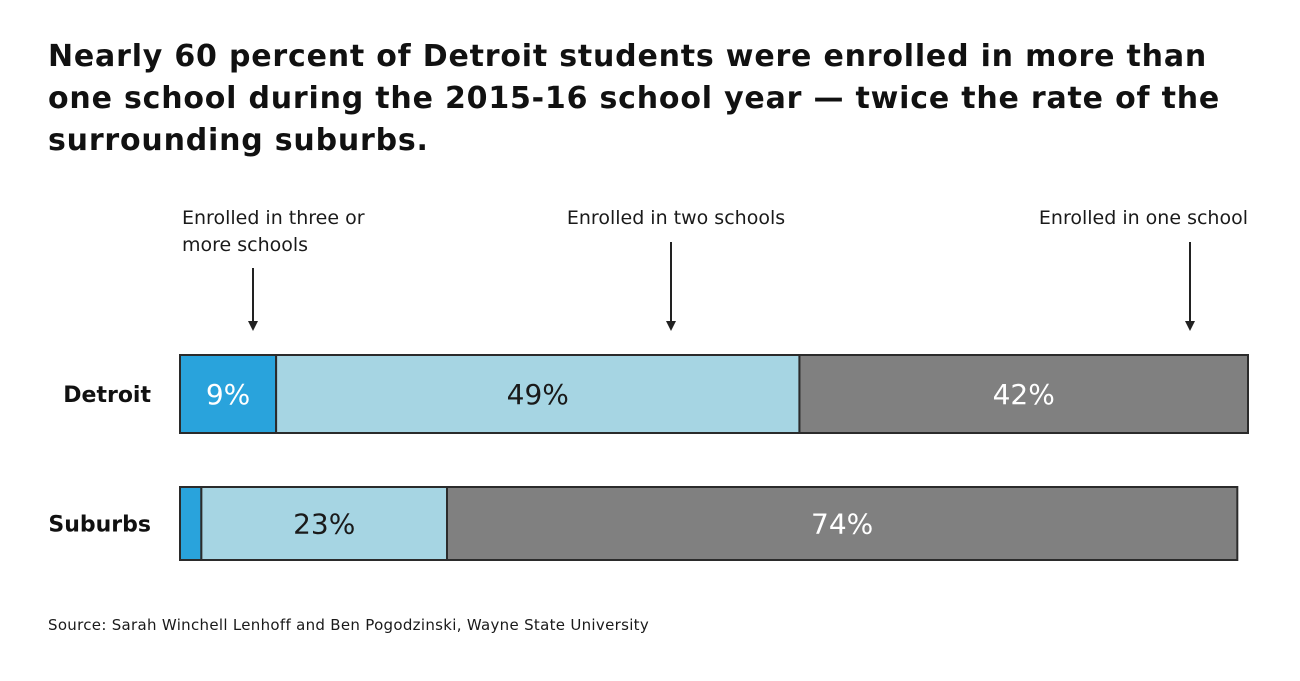 Image resolution: width=1300 pixels, height=681 pixels. I want to click on bar-detroit-enrolled-in-three-or-more-schools, so click(228, 394).